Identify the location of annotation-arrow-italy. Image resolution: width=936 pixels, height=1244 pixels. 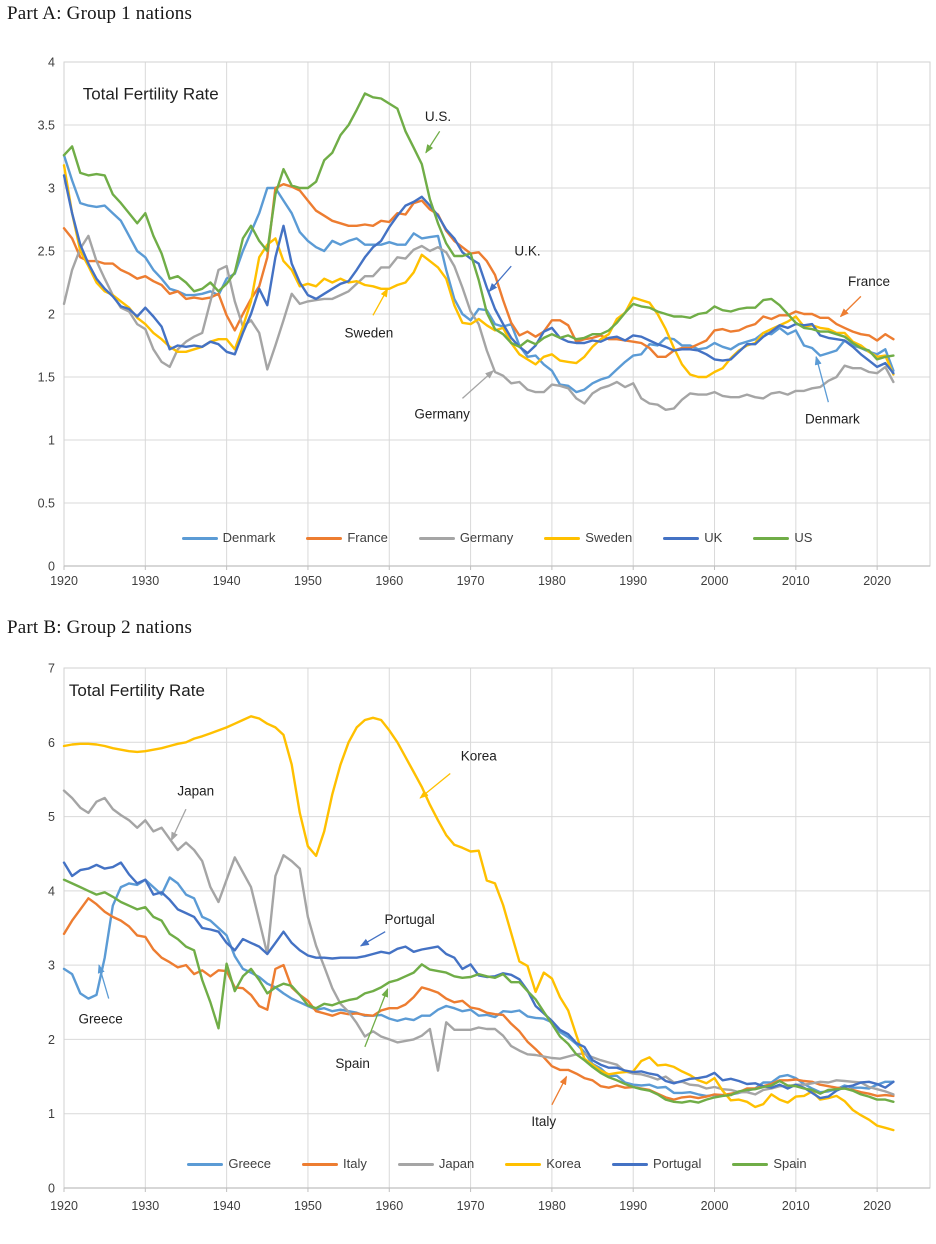
(559, 1090).